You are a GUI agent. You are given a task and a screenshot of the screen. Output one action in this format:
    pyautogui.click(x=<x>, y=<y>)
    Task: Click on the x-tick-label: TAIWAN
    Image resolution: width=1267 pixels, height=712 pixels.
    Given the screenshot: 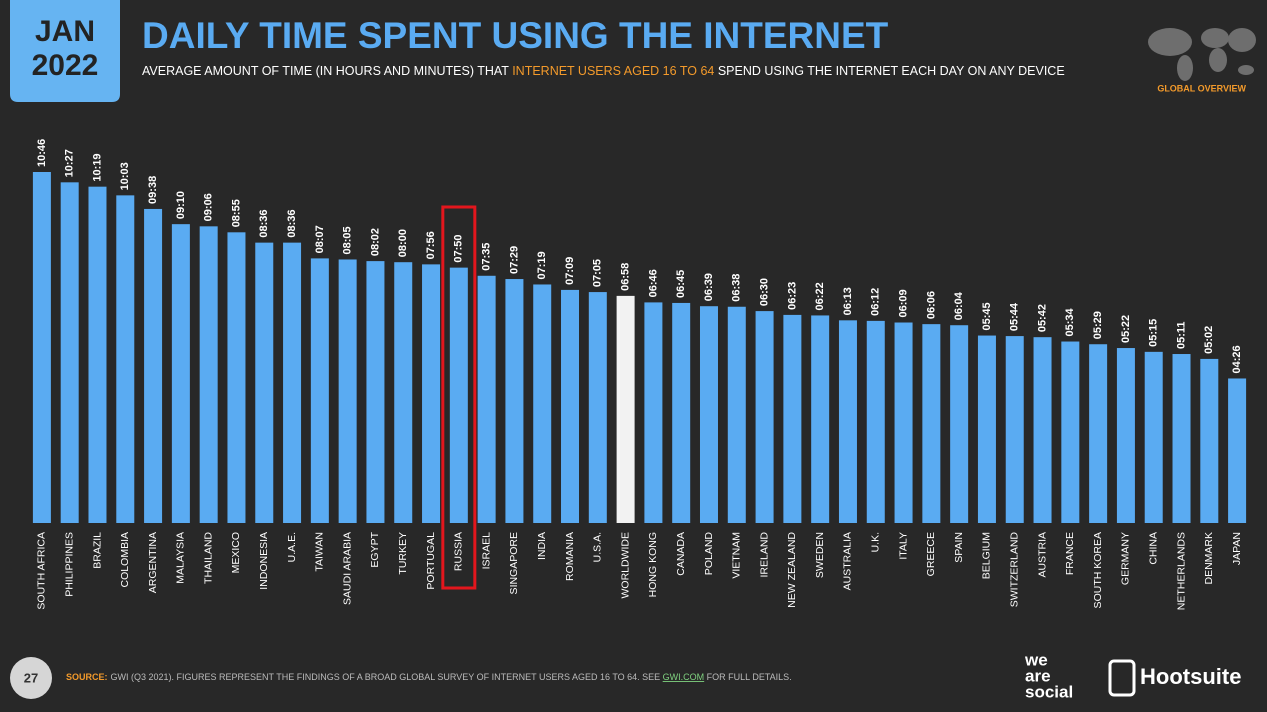 What is the action you would take?
    pyautogui.click(x=320, y=552)
    